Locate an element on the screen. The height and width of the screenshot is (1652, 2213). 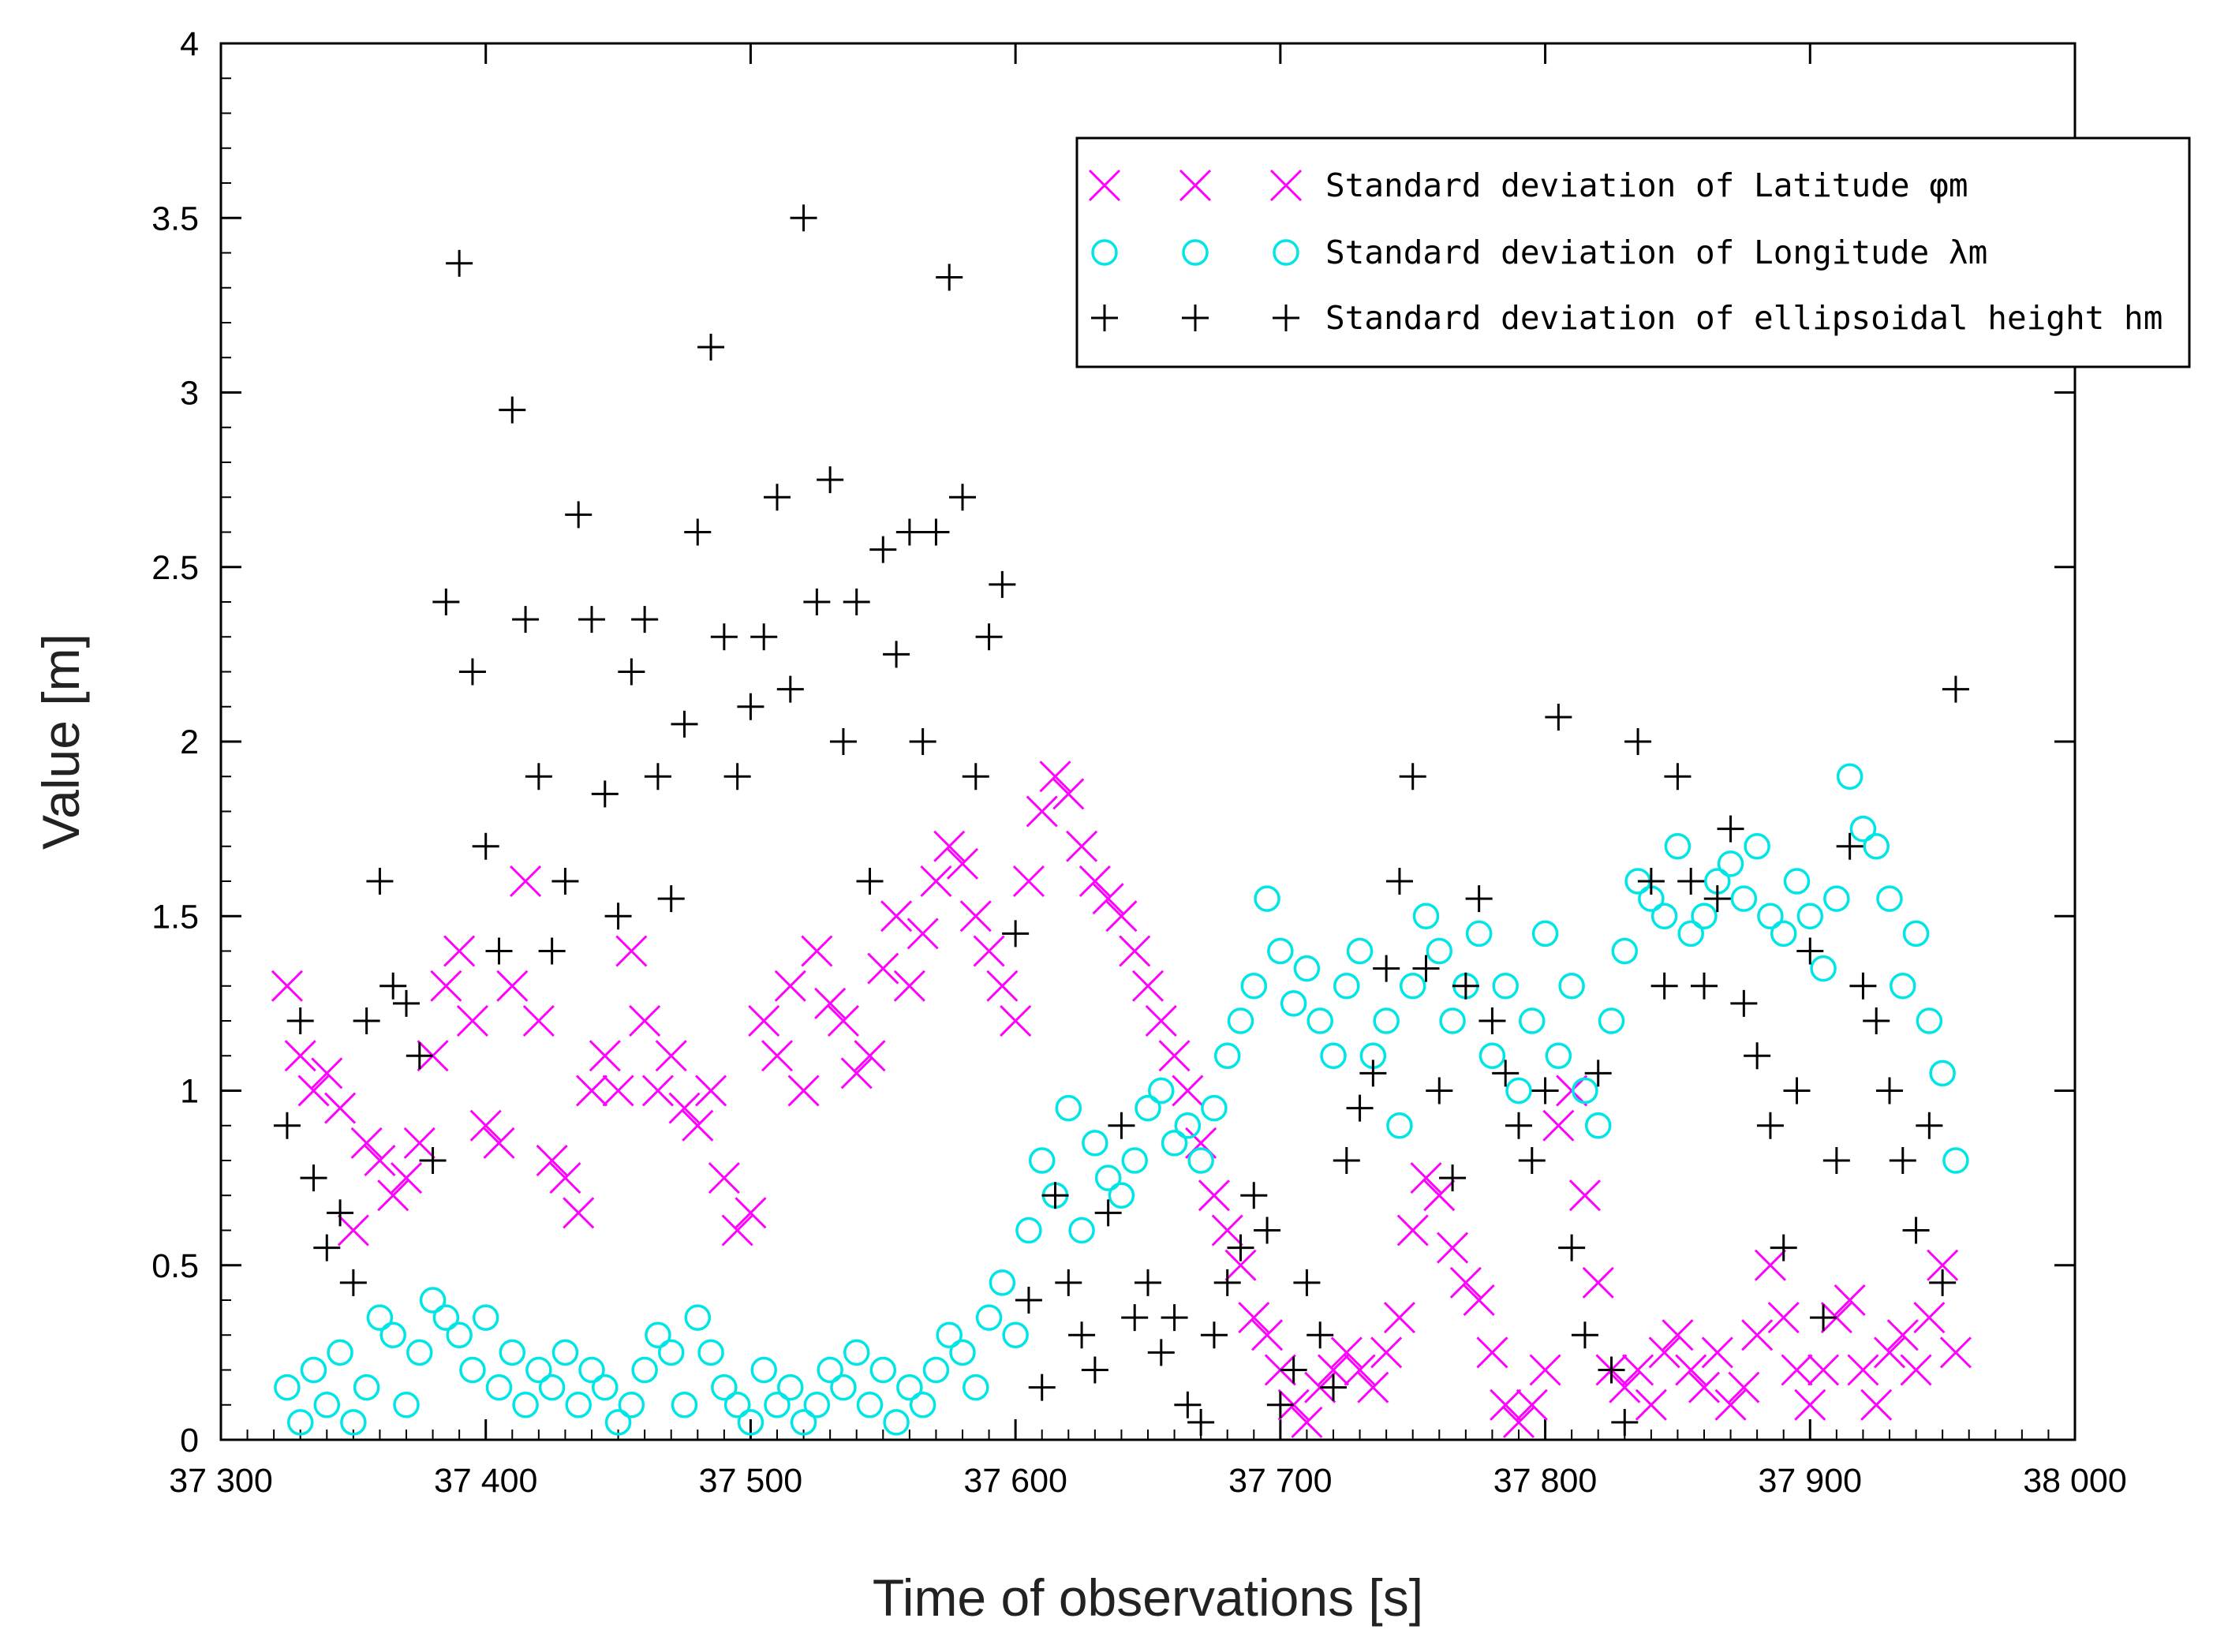
x-tick-label: 37 400 is located at coordinates (486, 1481).